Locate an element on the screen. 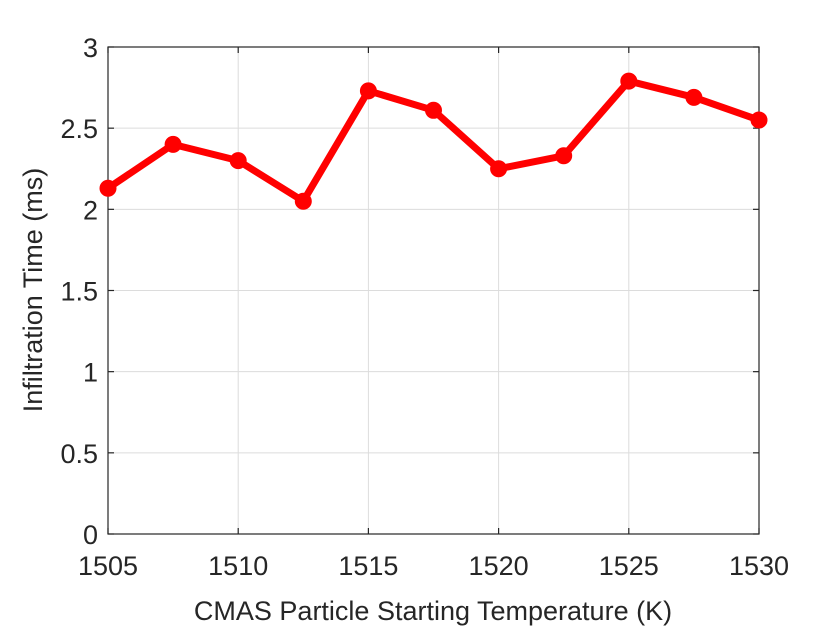  y-tick-label: 3 is located at coordinates (90, 48).